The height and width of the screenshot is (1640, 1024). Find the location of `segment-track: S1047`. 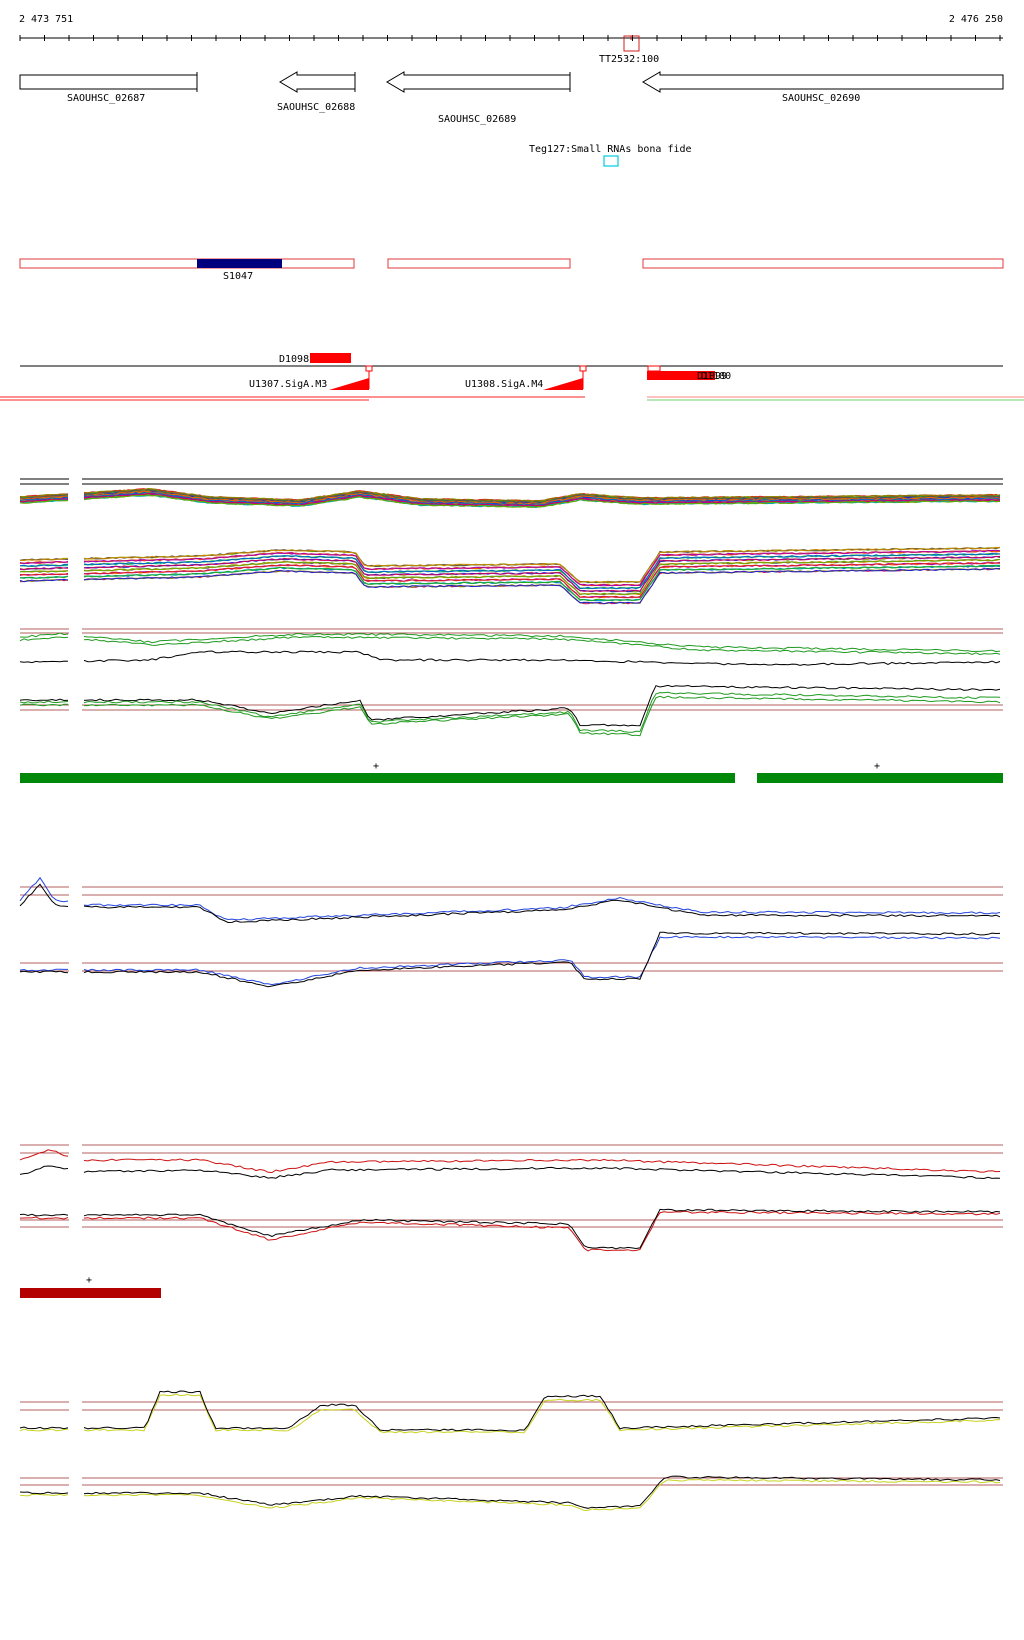

segment-track: S1047 is located at coordinates (511, 270).